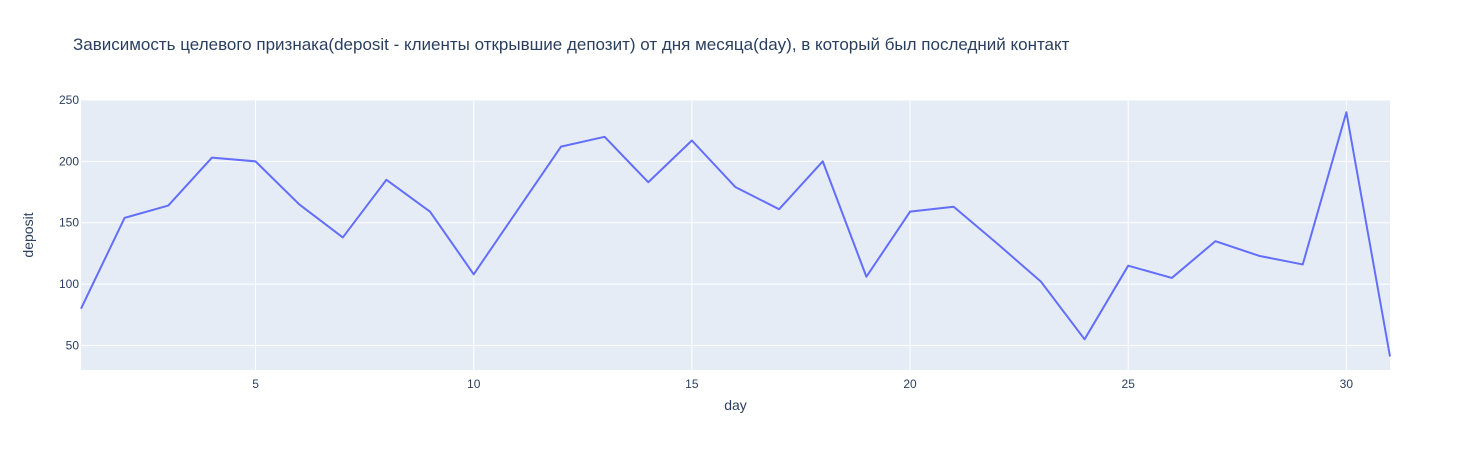 The height and width of the screenshot is (455, 1471). Describe the element at coordinates (28, 234) in the screenshot. I see `y-axis-label: deposit` at that location.